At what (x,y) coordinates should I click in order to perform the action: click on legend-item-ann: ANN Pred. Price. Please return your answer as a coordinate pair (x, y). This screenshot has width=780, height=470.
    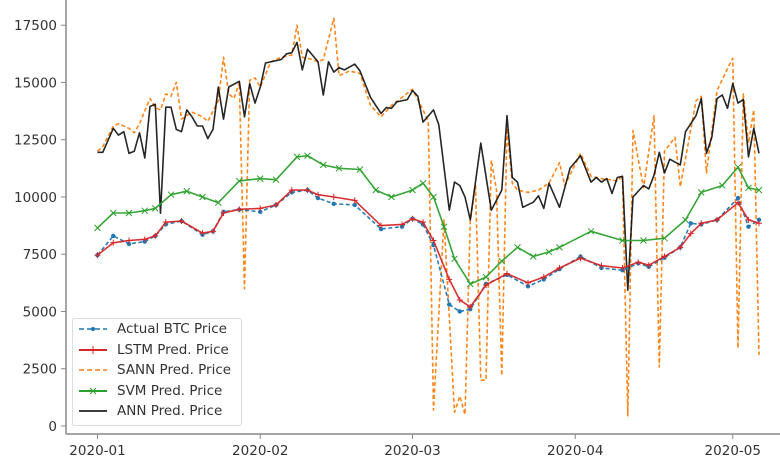
    Looking at the image, I should click on (157, 411).